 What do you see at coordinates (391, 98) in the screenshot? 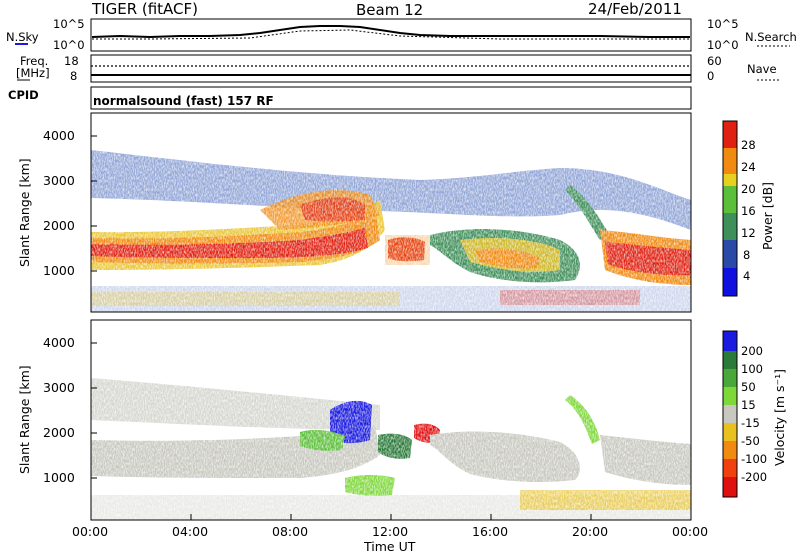
I see `cpid-panel-frame` at bounding box center [391, 98].